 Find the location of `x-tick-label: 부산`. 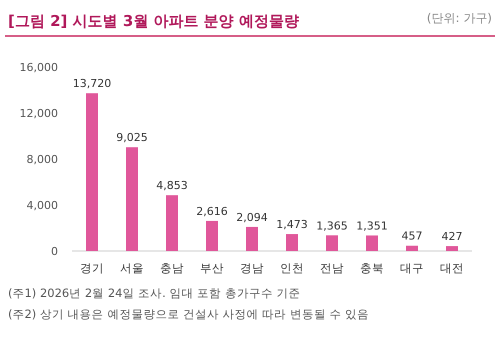

x-tick-label: 부산 is located at coordinates (212, 268).